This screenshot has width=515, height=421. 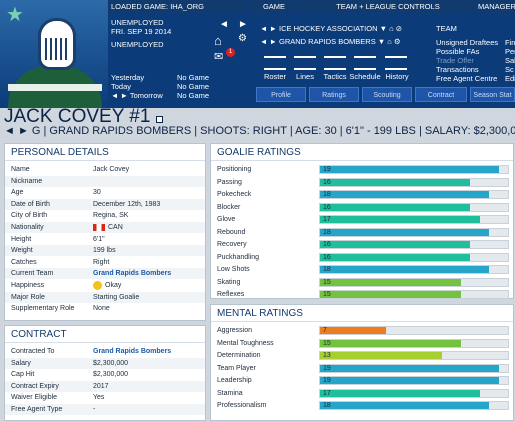 I want to click on detail-label: Catches, so click(x=24, y=262).